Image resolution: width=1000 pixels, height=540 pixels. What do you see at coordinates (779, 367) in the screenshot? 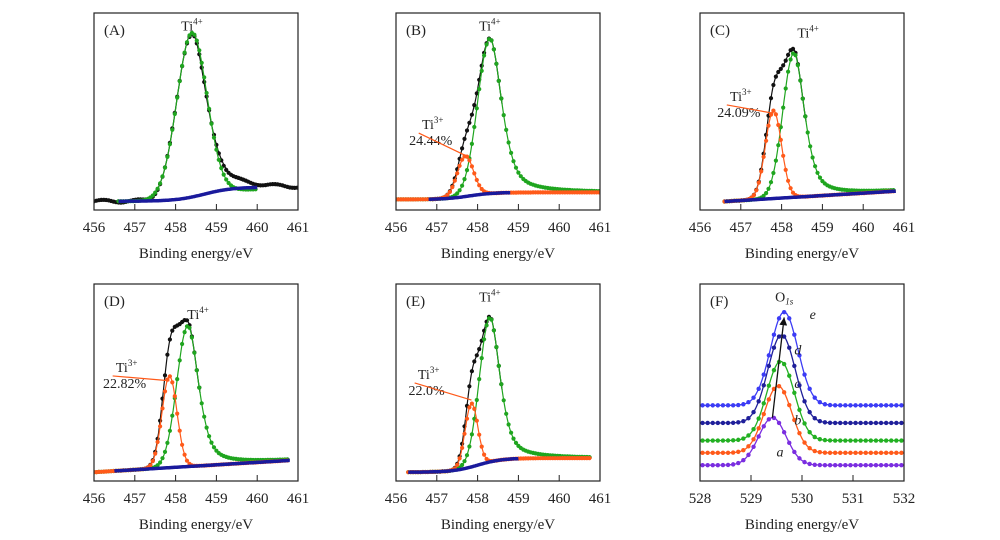
I see `shift-arrow` at bounding box center [779, 367].